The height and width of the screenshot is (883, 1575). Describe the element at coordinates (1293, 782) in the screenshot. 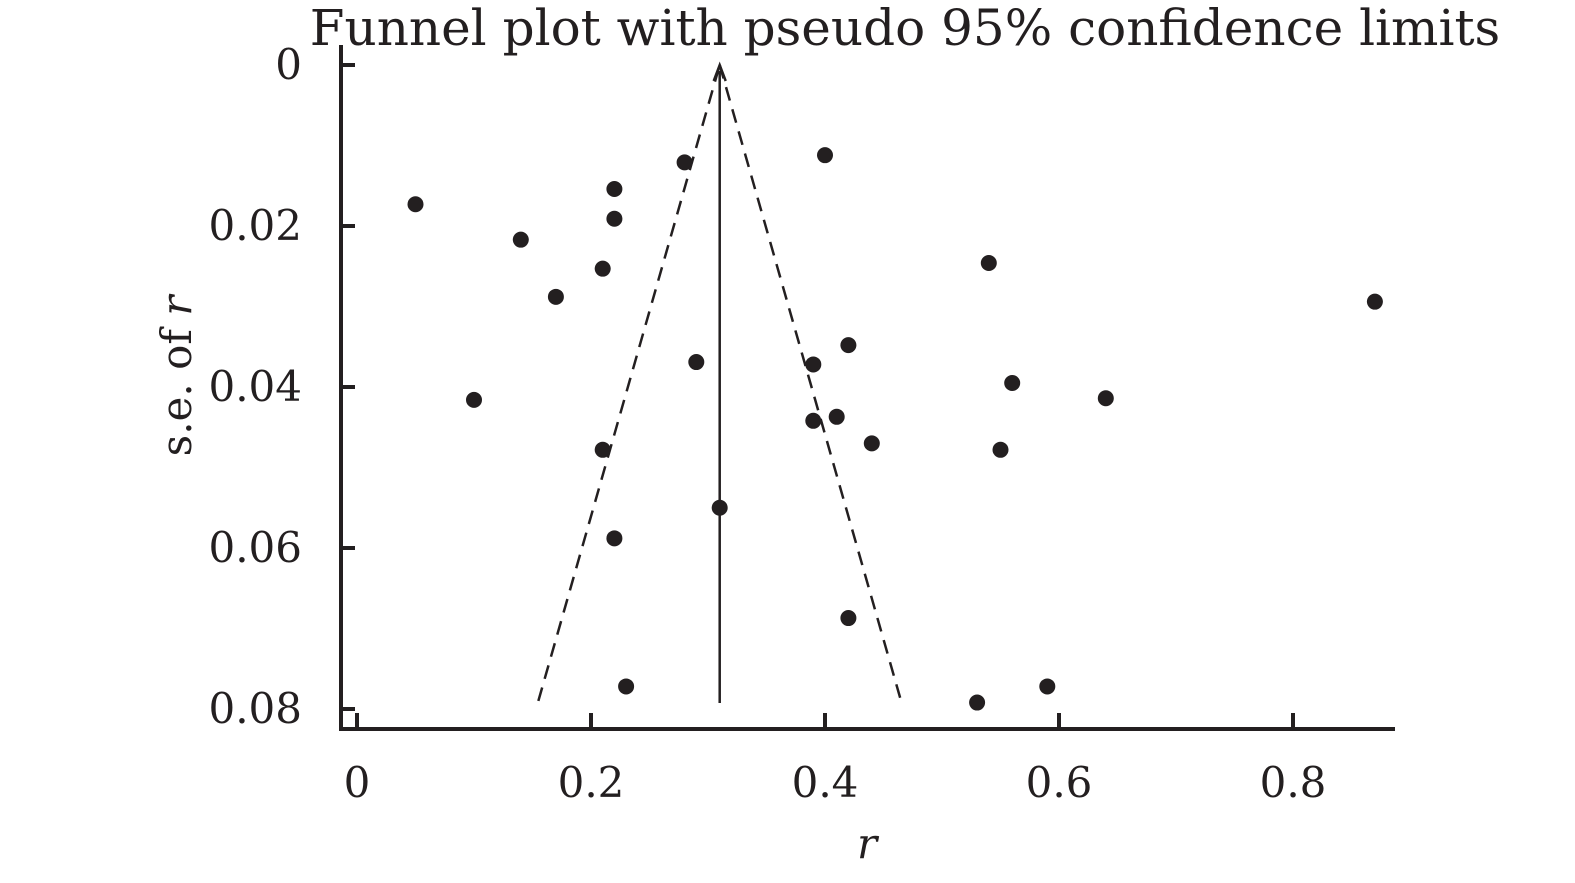

I see `x-tick-label: 0.8` at that location.